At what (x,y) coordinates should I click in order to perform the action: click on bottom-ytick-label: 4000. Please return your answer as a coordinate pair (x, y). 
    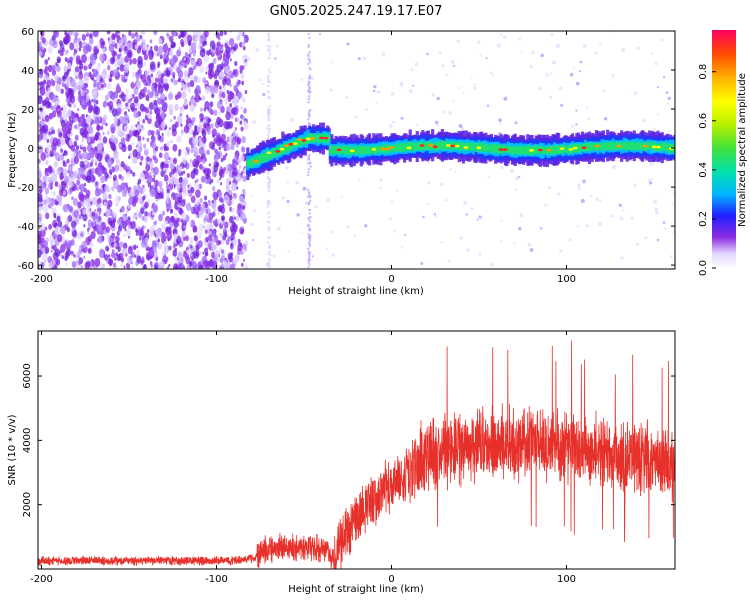
    Looking at the image, I should click on (27, 440).